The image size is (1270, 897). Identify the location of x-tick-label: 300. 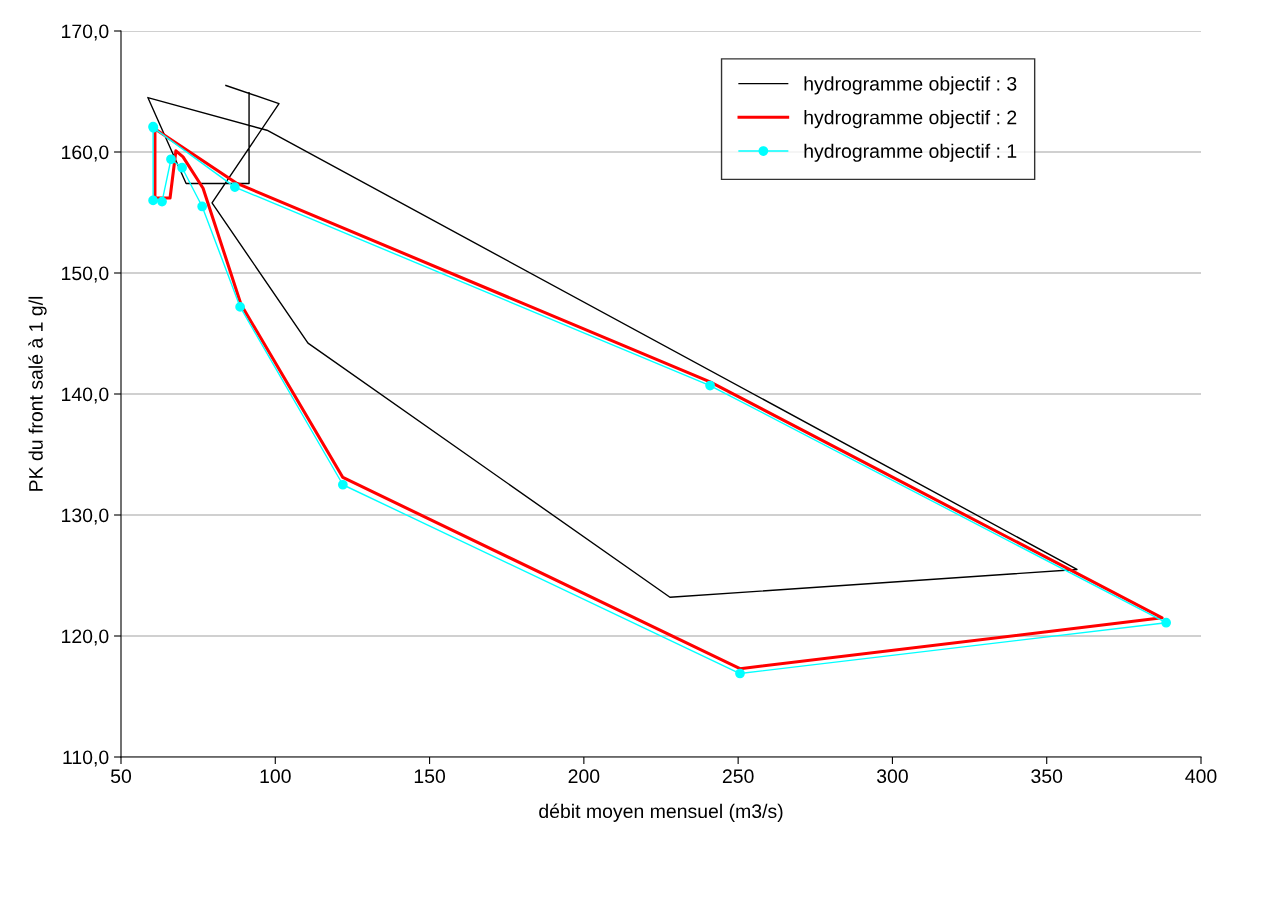
(892, 776).